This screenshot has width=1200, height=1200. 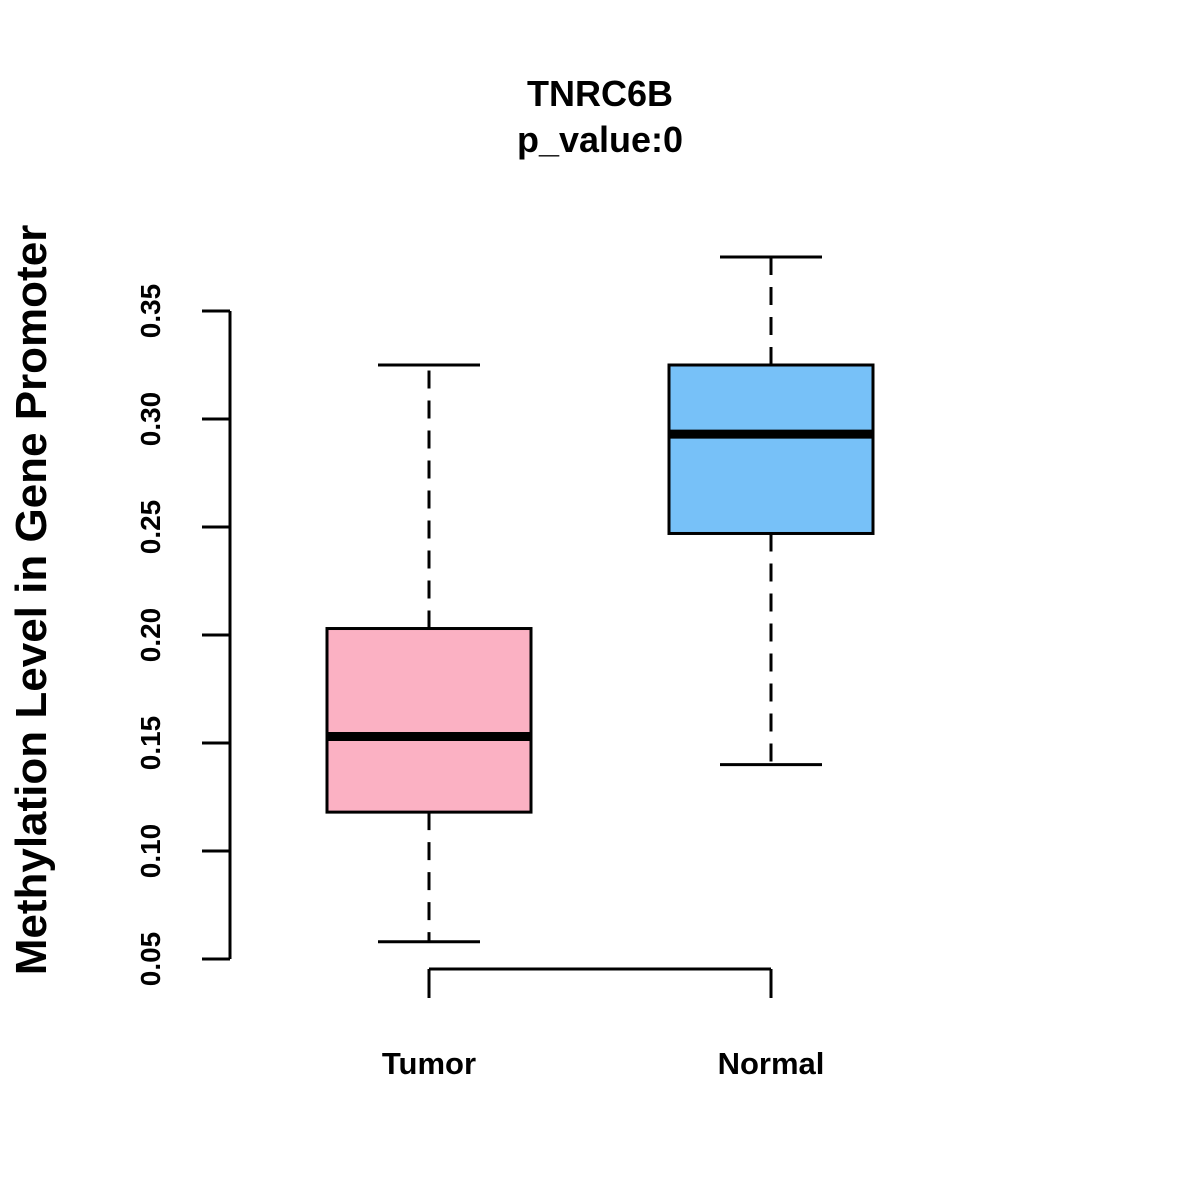 I want to click on y-tick-label: 0.20, so click(x=150, y=635).